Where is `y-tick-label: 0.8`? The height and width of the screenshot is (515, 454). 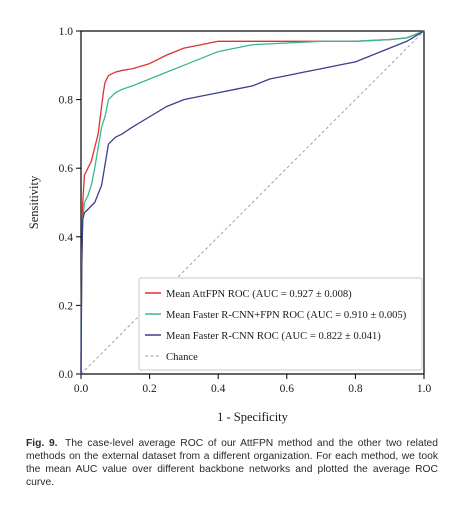 y-tick-label: 0.8 is located at coordinates (66, 101).